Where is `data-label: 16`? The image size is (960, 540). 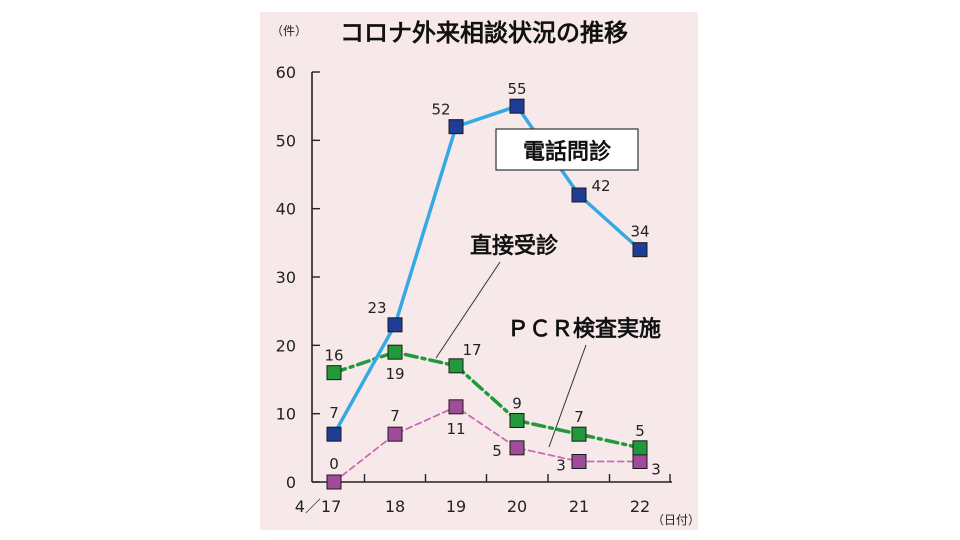 data-label: 16 is located at coordinates (333, 356).